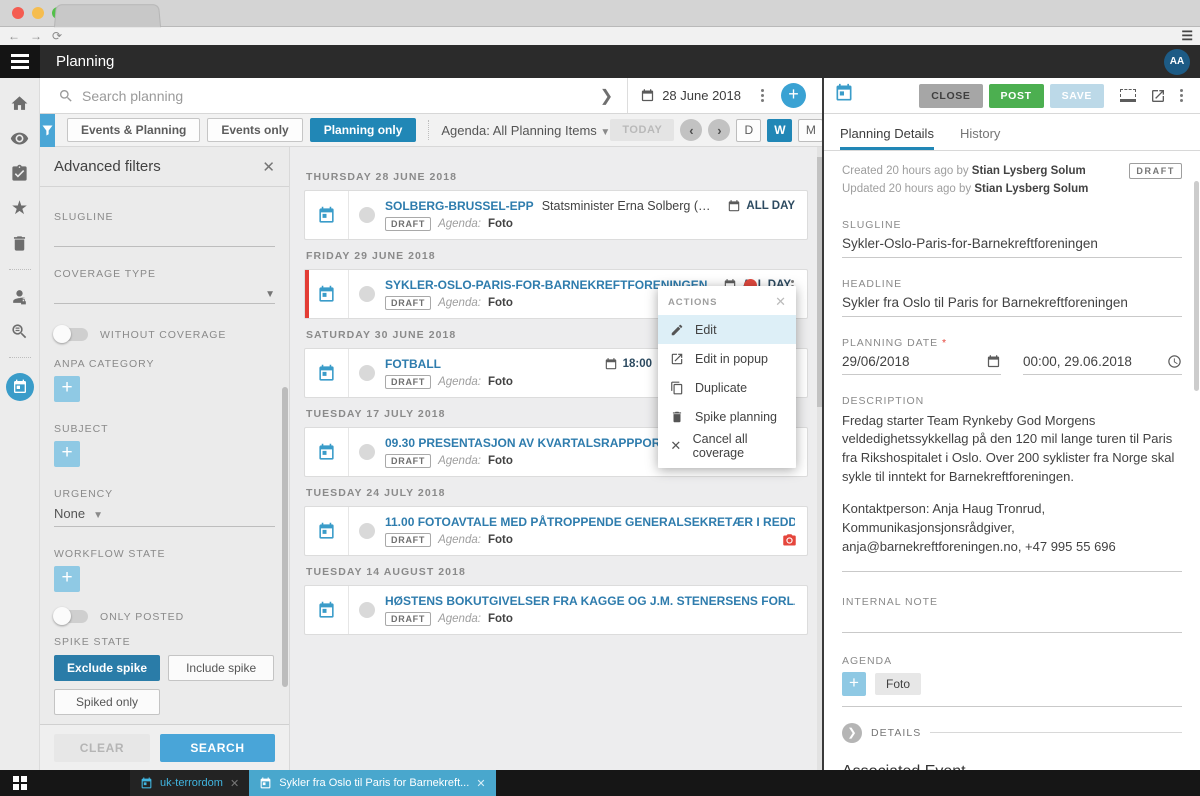  What do you see at coordinates (327, 215) in the screenshot?
I see `planning-item-icon` at bounding box center [327, 215].